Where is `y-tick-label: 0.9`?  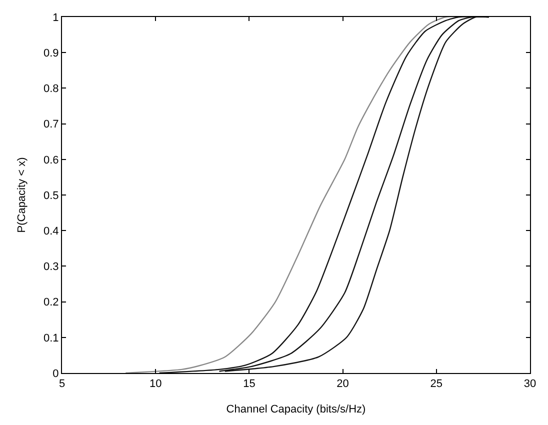
y-tick-label: 0.9 is located at coordinates (51, 53).